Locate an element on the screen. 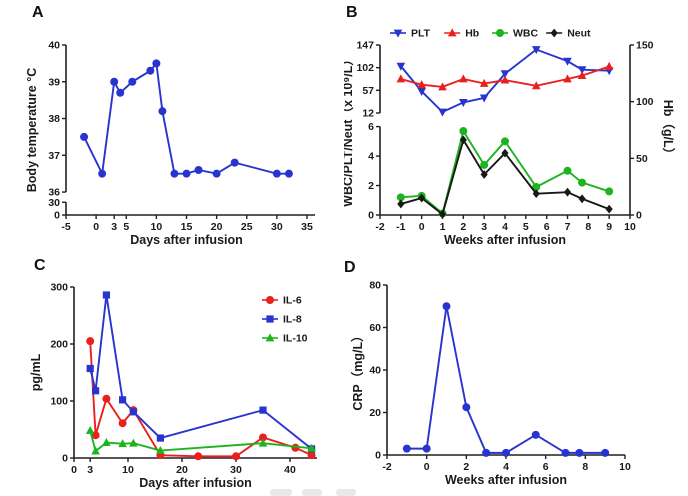  panel-a-label: A is located at coordinates (38, 12).